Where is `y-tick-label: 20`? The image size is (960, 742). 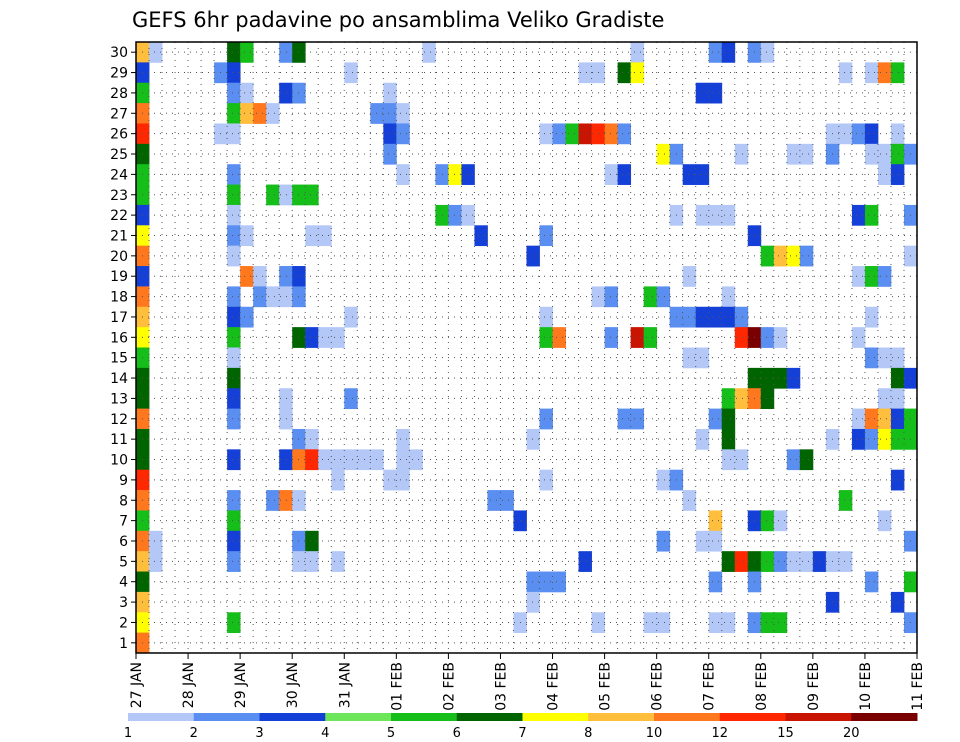
y-tick-label: 20 is located at coordinates (119, 257).